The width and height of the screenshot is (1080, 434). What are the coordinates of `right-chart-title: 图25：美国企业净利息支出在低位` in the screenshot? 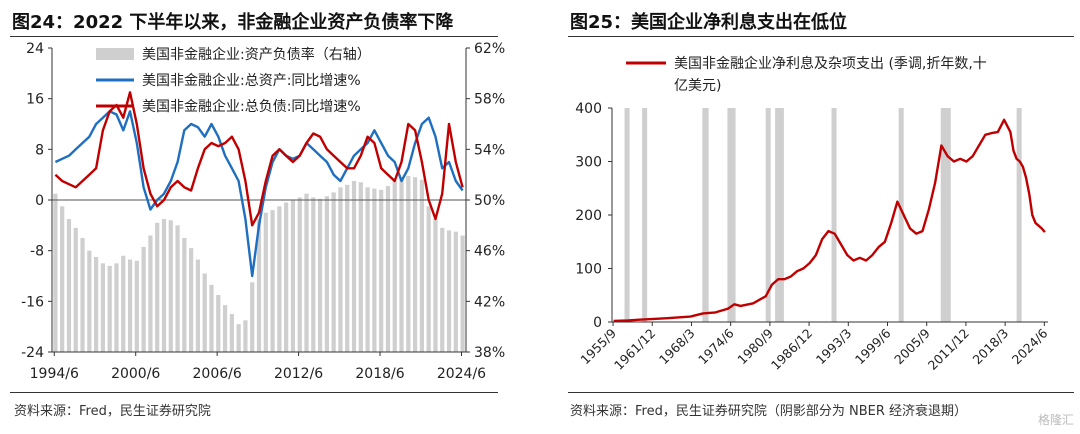 It's located at (709, 22).